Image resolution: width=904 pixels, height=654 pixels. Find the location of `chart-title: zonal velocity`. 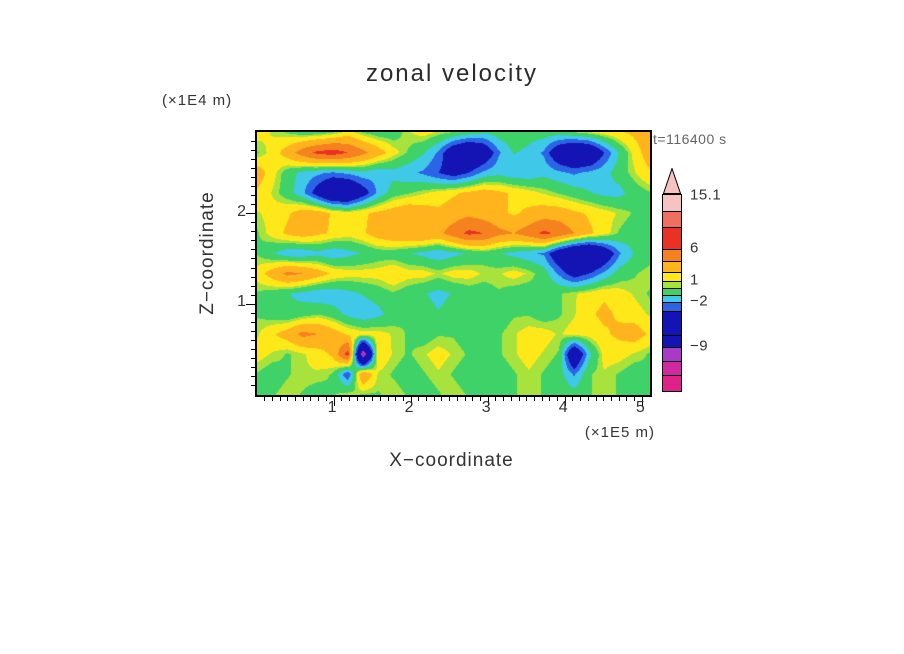

chart-title: zonal velocity is located at coordinates (452, 73).